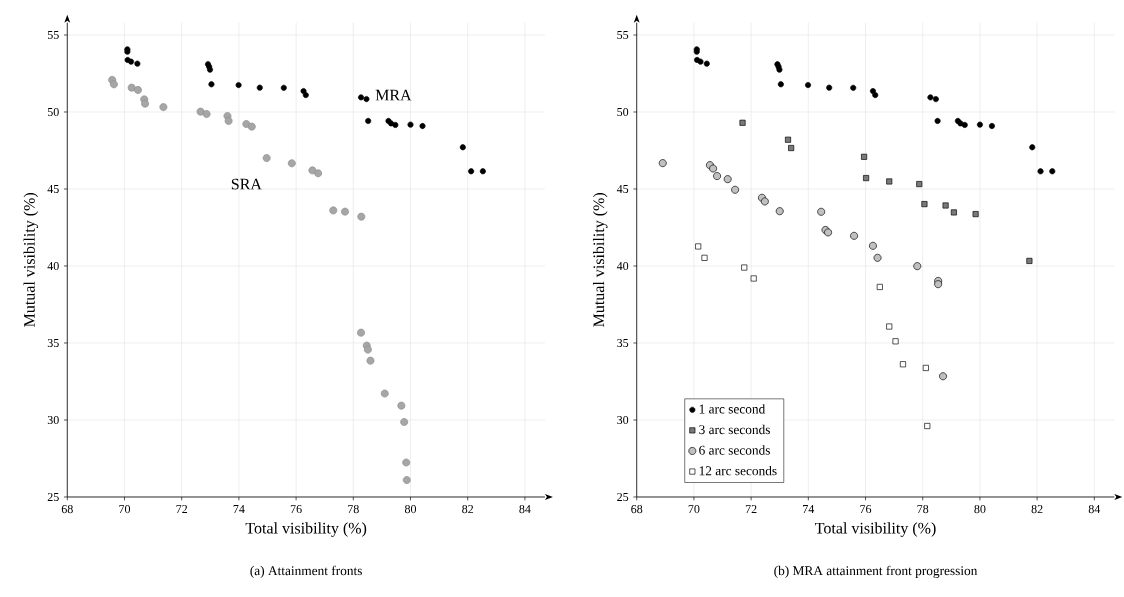 The height and width of the screenshot is (597, 1124). Describe the element at coordinates (306, 571) in the screenshot. I see `text: (a) Attainment fronts` at that location.